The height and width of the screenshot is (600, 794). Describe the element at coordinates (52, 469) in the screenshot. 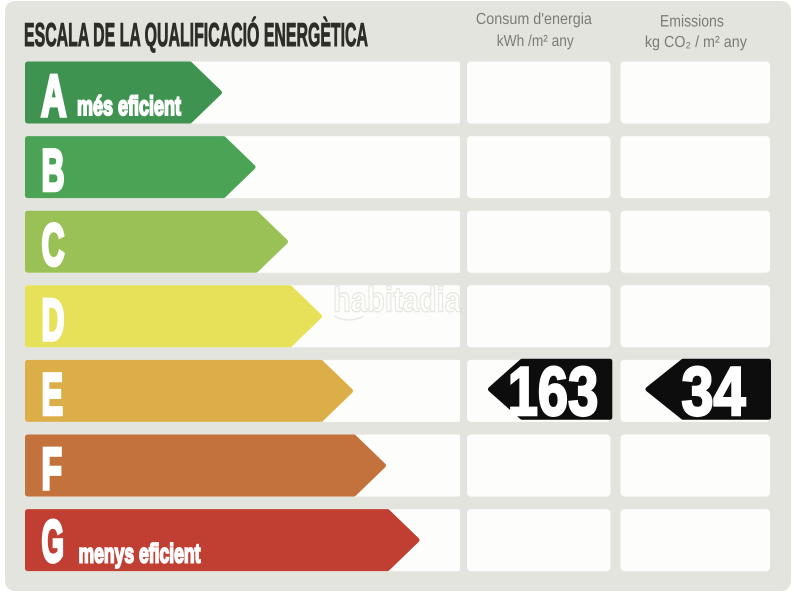

I see `svg-text: F` at that location.